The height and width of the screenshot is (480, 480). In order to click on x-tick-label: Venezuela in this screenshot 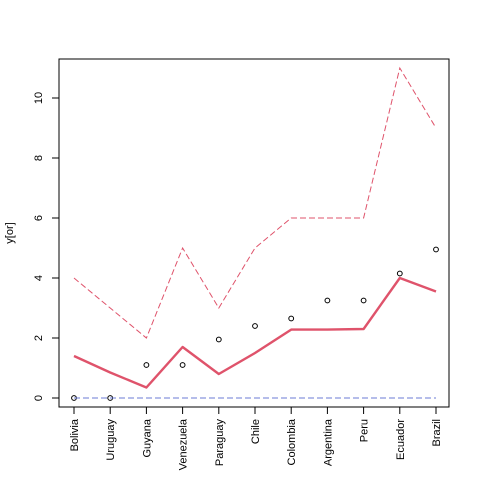, I will do `click(184, 444)`.